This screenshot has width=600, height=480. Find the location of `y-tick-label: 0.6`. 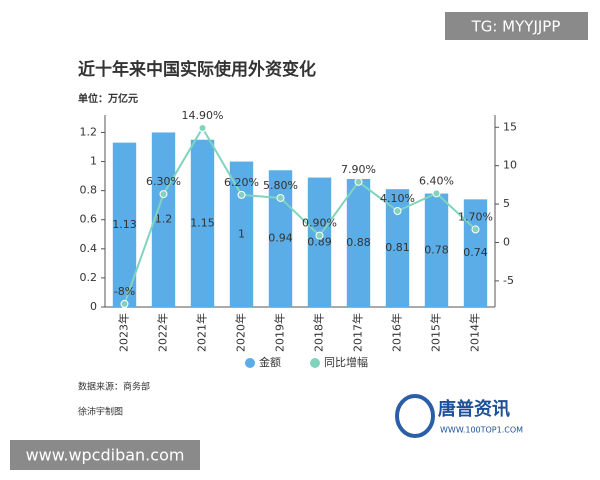

y-tick-label: 0.6 is located at coordinates (89, 219).